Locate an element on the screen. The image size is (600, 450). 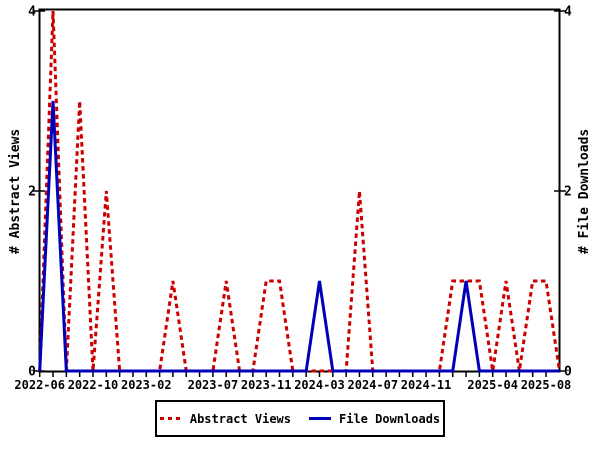
x-tick-label: 2022-06 is located at coordinates (39, 385).